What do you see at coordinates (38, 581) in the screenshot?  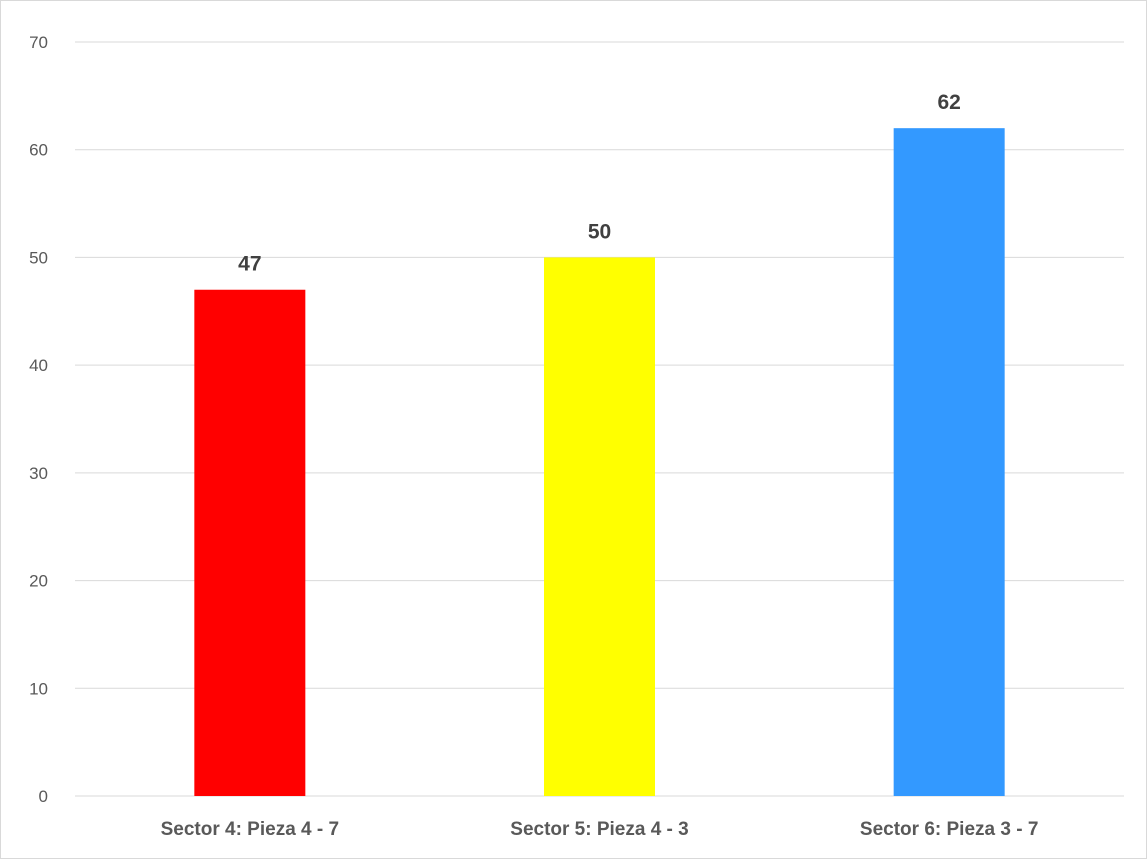 I see `y-tick-label: 20` at bounding box center [38, 581].